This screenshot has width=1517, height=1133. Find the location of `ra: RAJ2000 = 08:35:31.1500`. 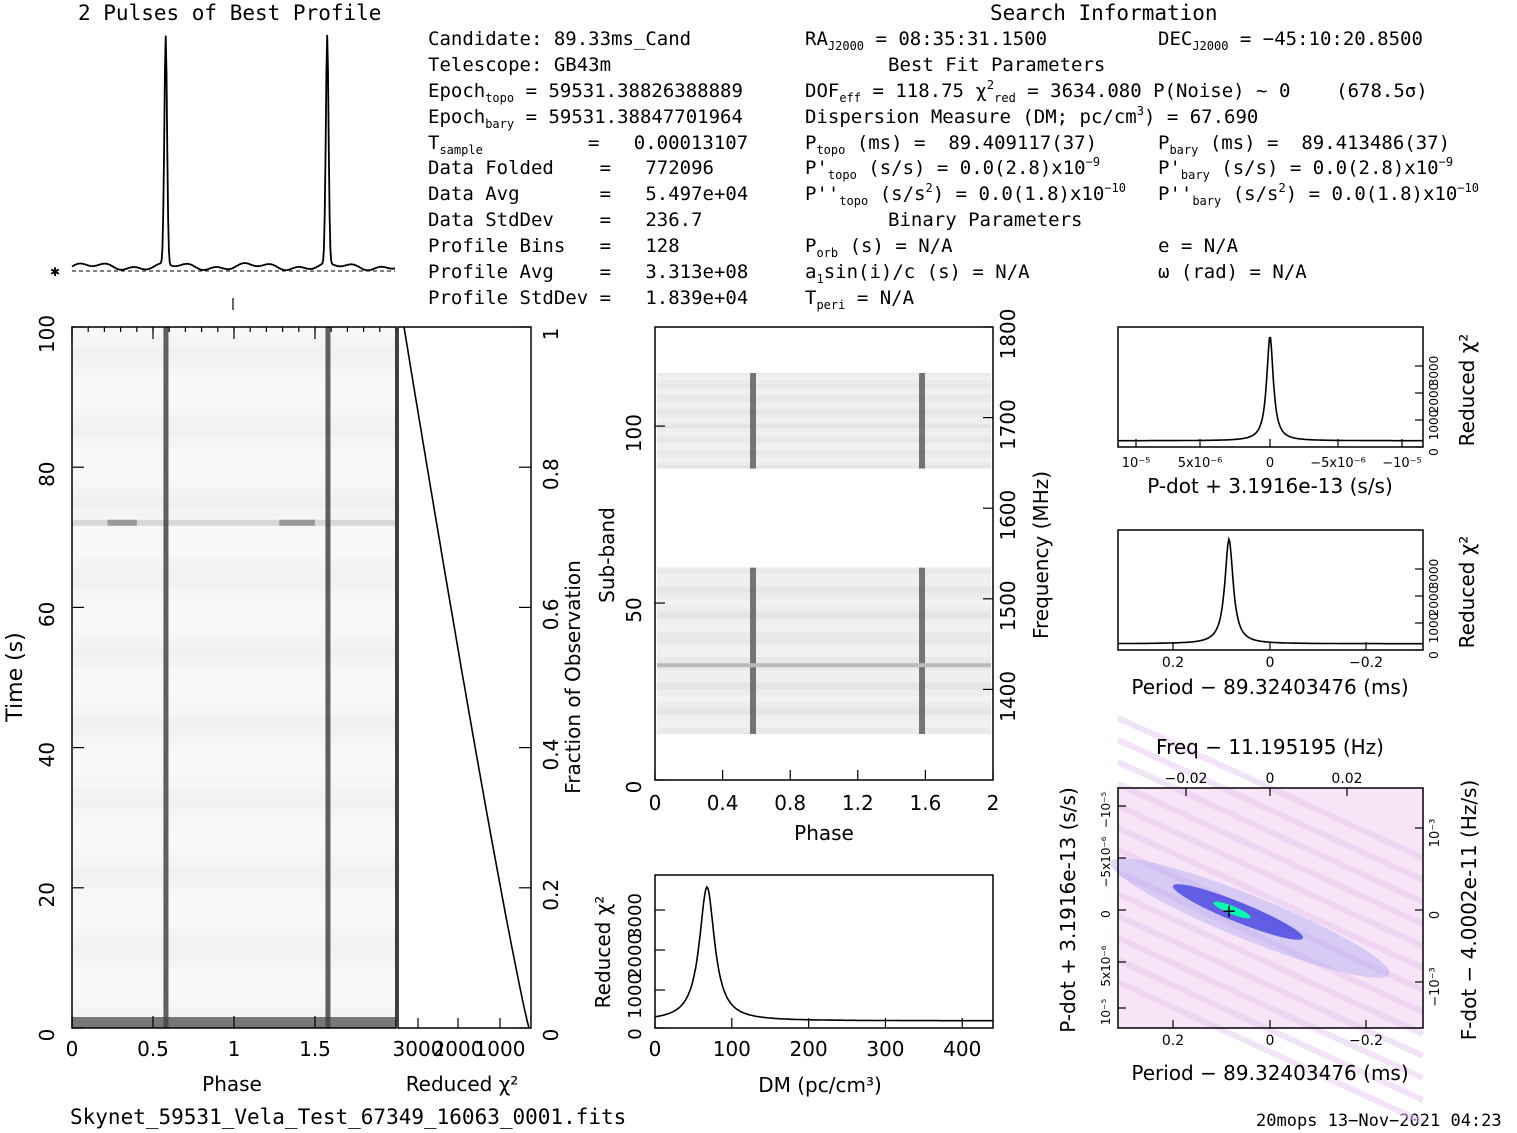

ra: RAJ2000 = 08:35:31.1500 is located at coordinates (926, 40).